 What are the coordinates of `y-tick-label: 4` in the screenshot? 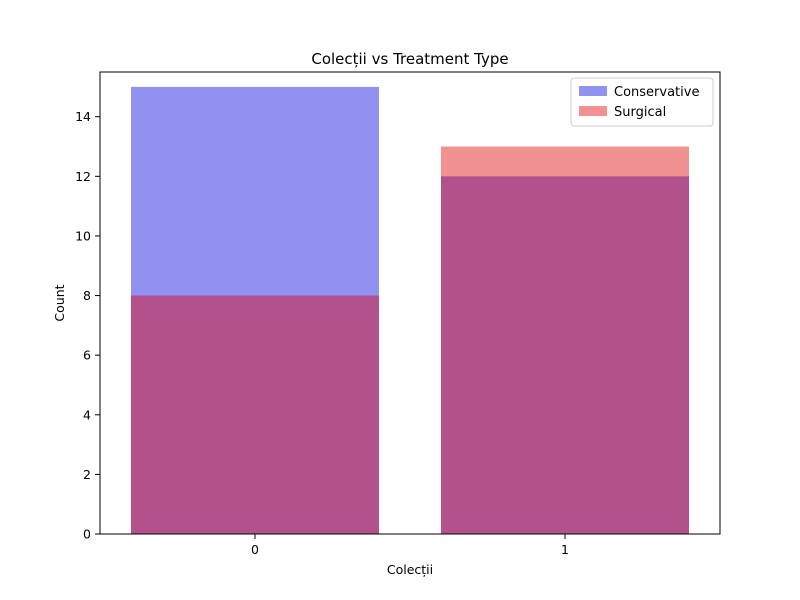 It's located at (87, 414).